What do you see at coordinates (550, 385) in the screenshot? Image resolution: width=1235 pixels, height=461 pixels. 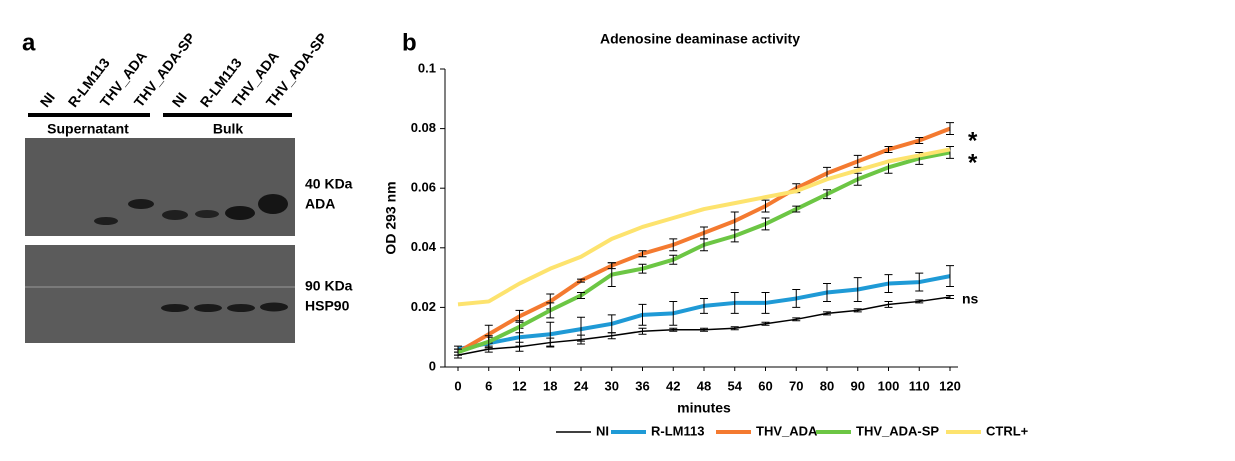 I see `x-tick-label: 18` at bounding box center [550, 385].